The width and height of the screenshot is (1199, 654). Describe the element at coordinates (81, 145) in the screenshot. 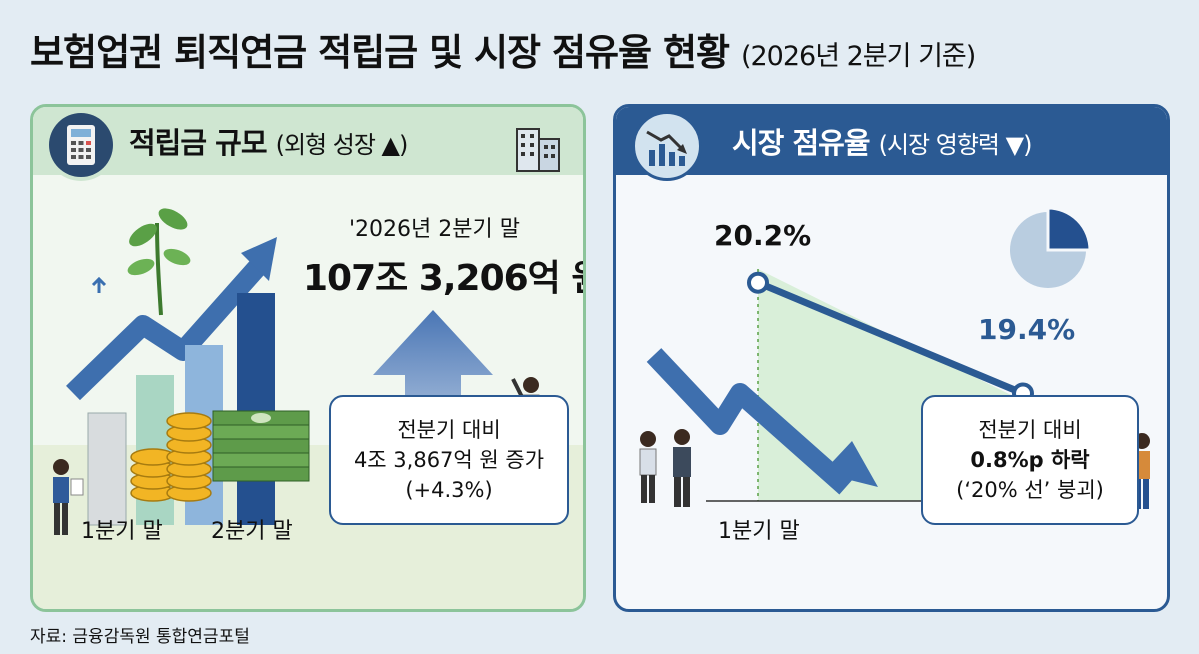

I see `calculator-icon` at that location.